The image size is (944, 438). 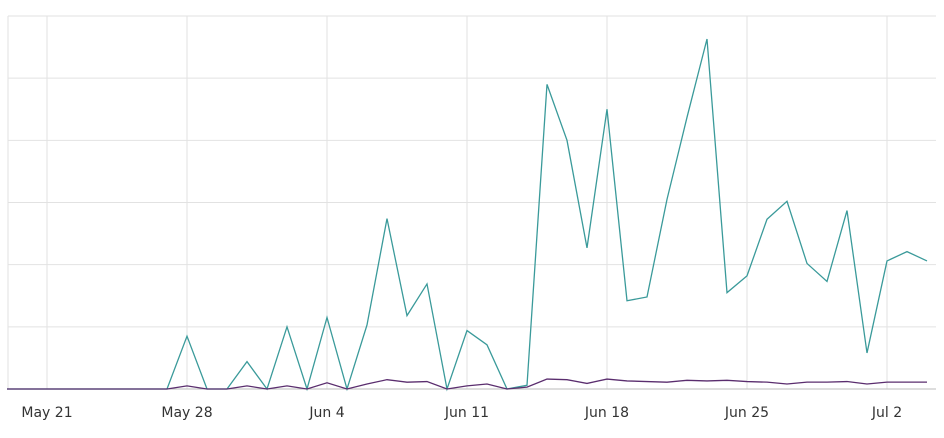 I want to click on series-line, so click(x=467, y=384).